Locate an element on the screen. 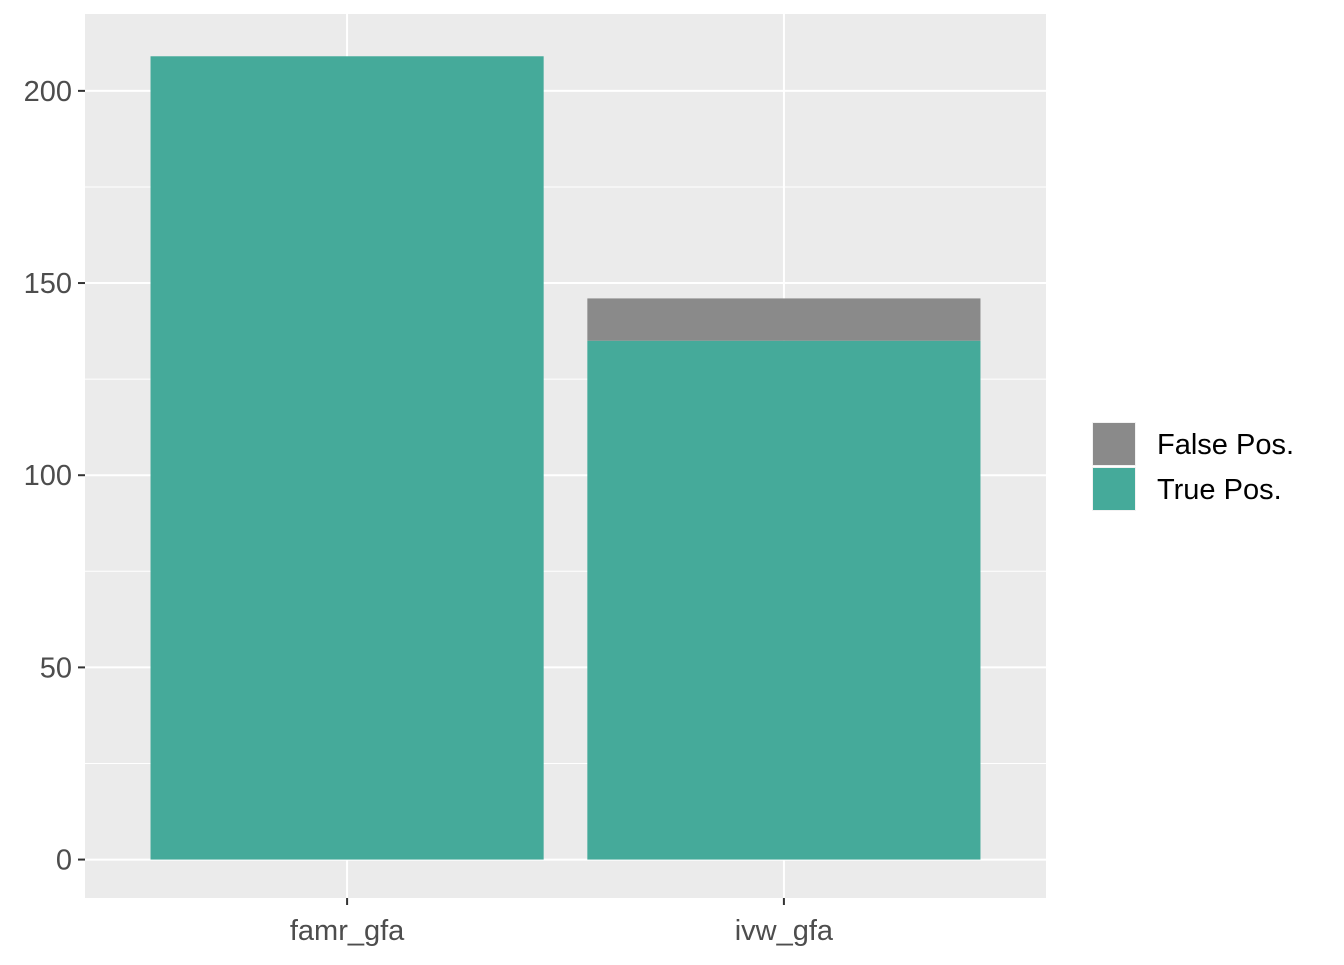  y-tick-label: 0 is located at coordinates (64, 861).